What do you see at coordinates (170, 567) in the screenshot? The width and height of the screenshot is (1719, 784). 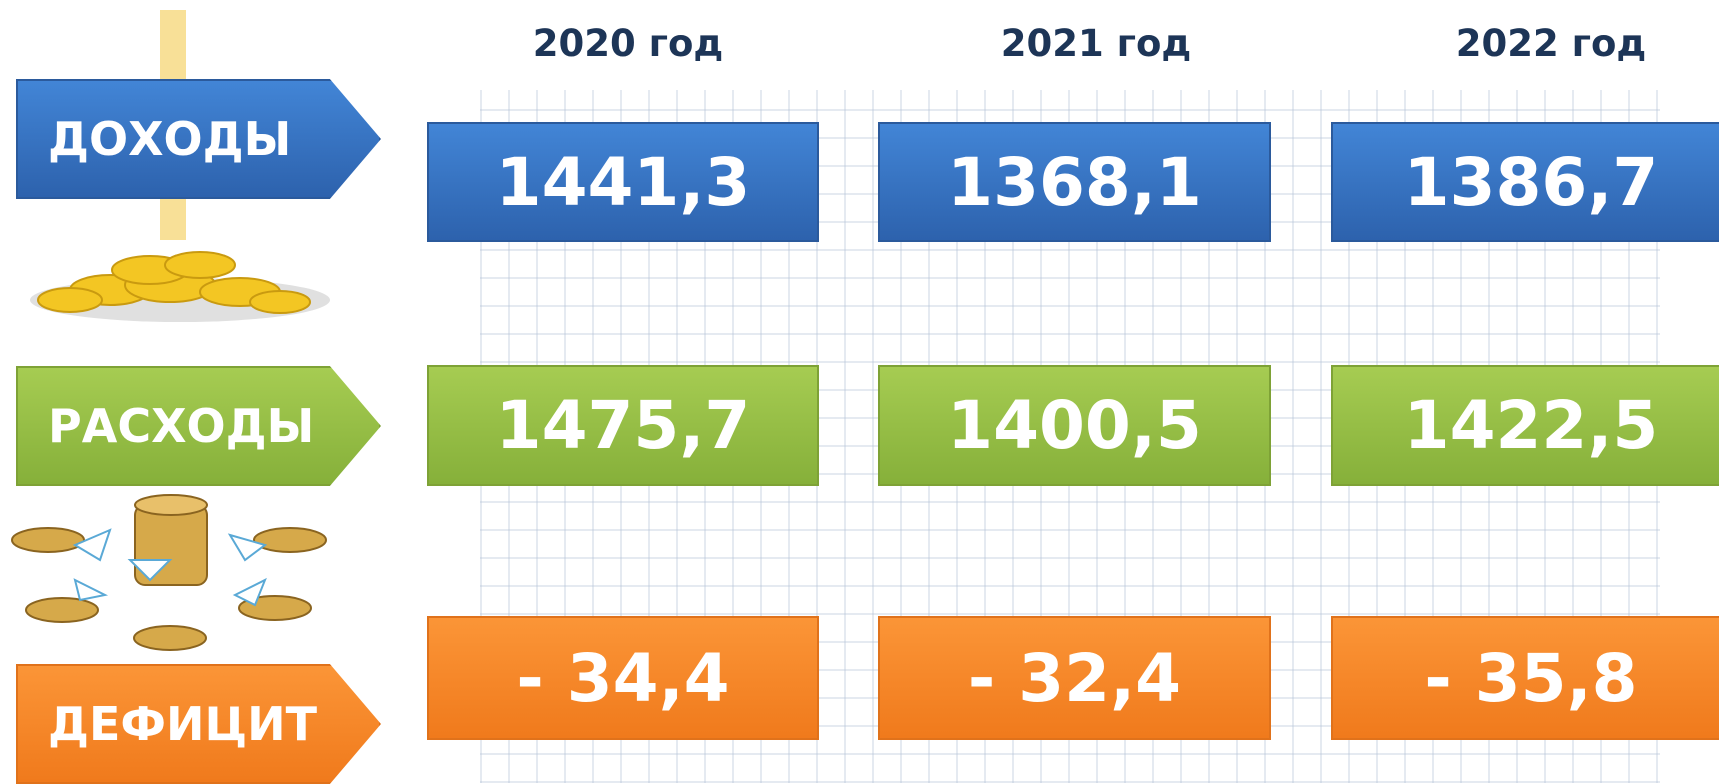 I see `flow-arrows` at bounding box center [170, 567].